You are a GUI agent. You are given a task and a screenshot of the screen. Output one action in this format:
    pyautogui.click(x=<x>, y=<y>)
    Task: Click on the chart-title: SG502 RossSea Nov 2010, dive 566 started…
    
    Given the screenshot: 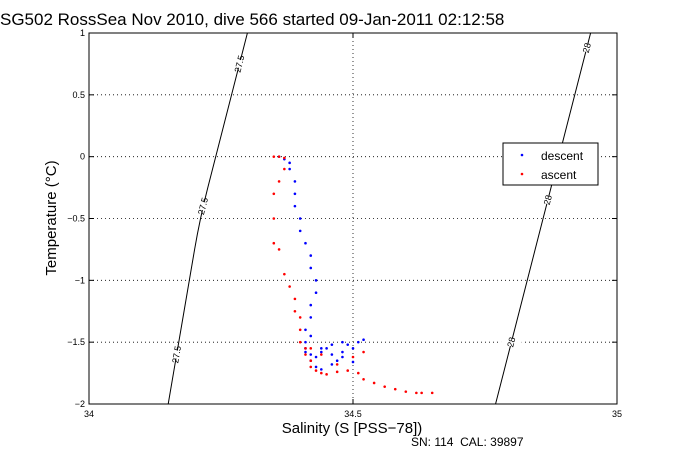 What is the action you would take?
    pyautogui.click(x=252, y=19)
    